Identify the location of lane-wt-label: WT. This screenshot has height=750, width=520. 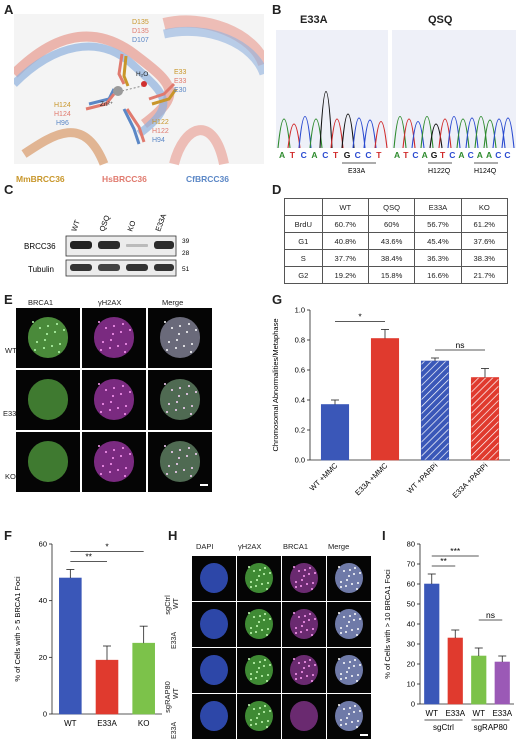
(75, 225).